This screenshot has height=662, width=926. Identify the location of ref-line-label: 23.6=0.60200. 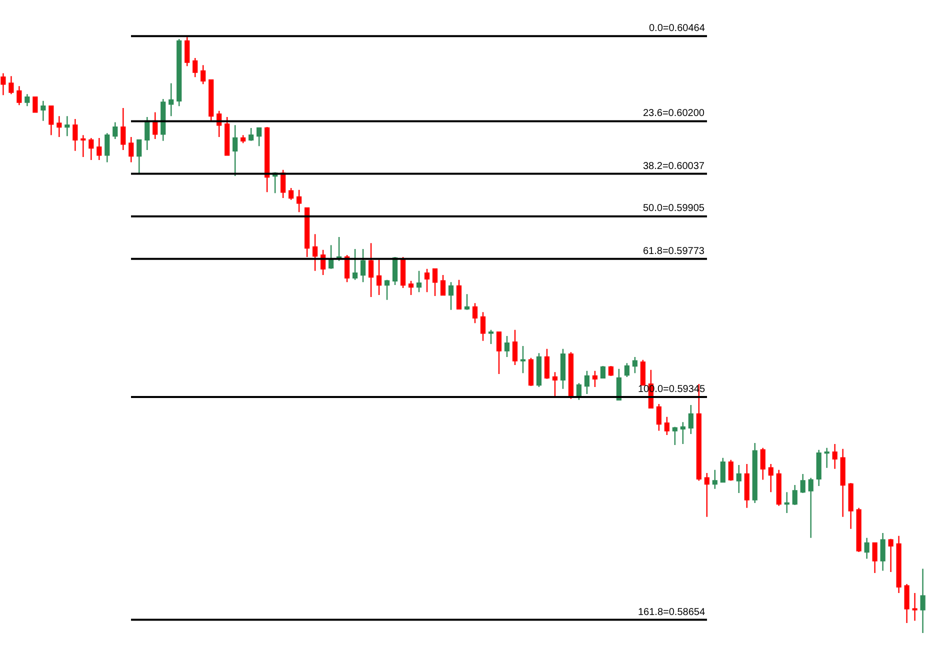
(674, 113).